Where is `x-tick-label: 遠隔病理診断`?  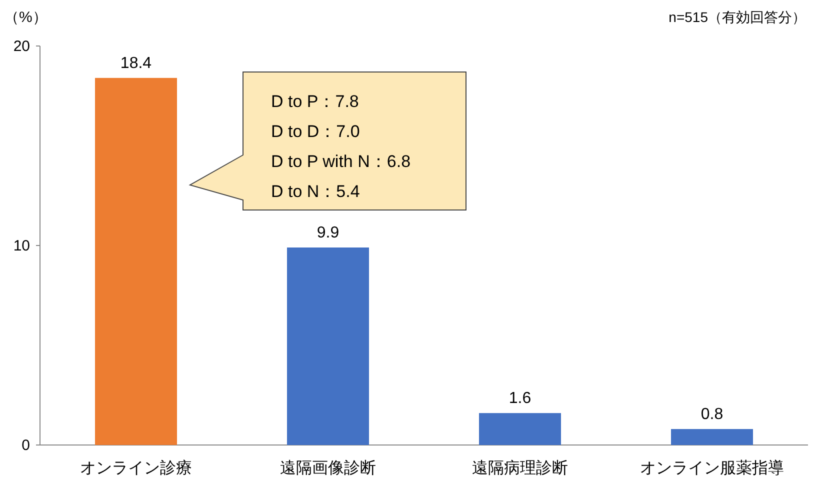 x-tick-label: 遠隔病理診断 is located at coordinates (520, 468).